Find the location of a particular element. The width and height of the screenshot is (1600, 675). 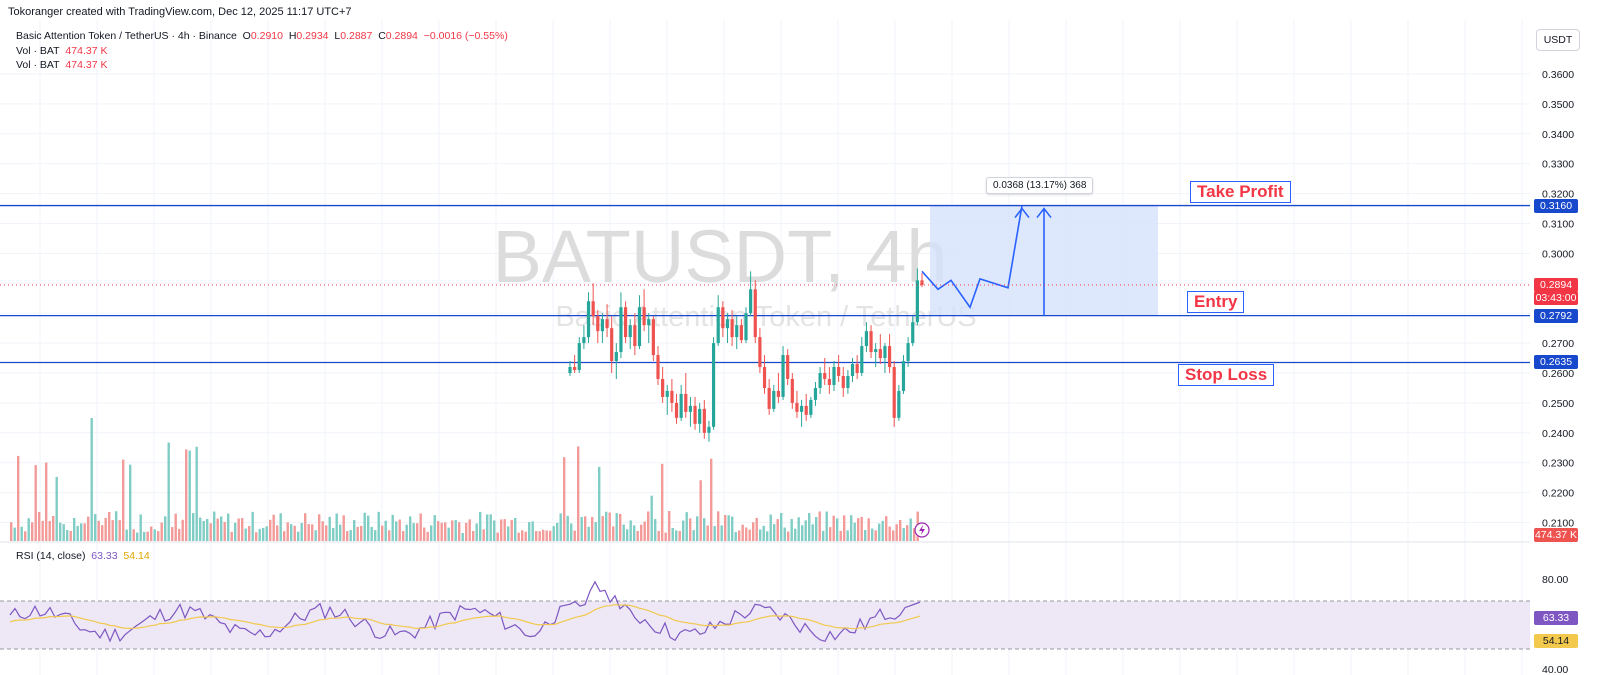

currency-button: USDT is located at coordinates (1558, 40).